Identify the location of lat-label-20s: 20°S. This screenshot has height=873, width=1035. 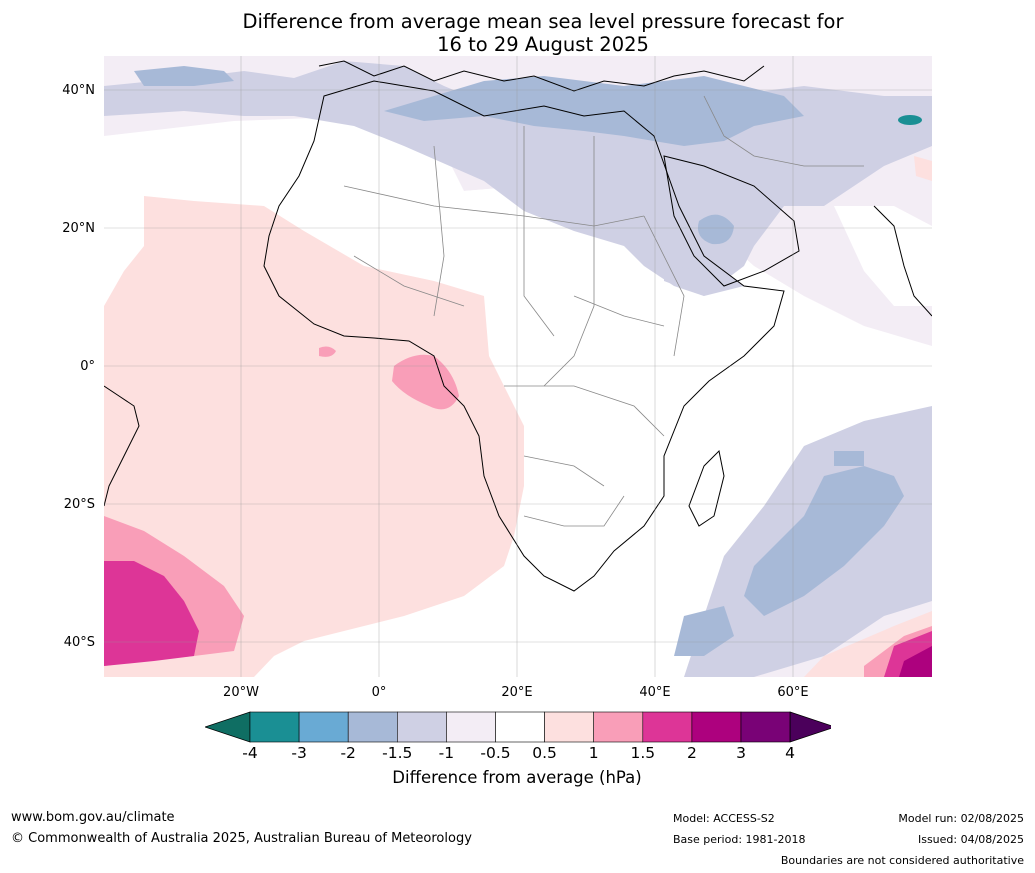
(79, 504).